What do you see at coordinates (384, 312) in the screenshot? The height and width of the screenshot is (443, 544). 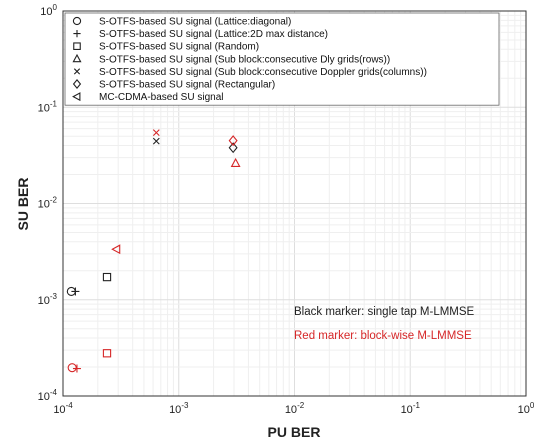 I see `annotation-text: Black marker: single tap M-LMMSE` at bounding box center [384, 312].